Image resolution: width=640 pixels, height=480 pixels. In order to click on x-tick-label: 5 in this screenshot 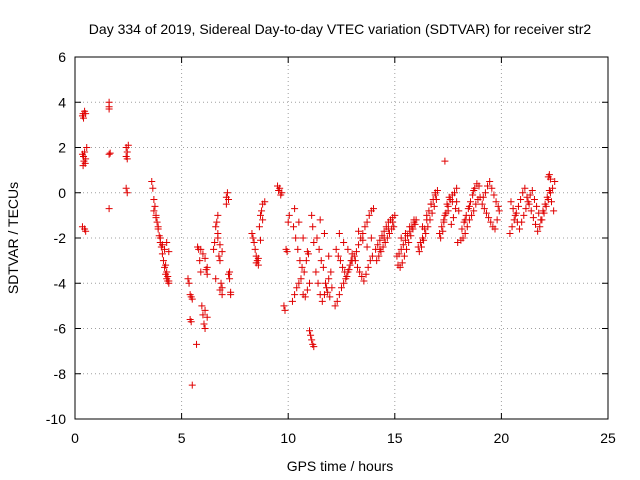, I will do `click(182, 438)`.